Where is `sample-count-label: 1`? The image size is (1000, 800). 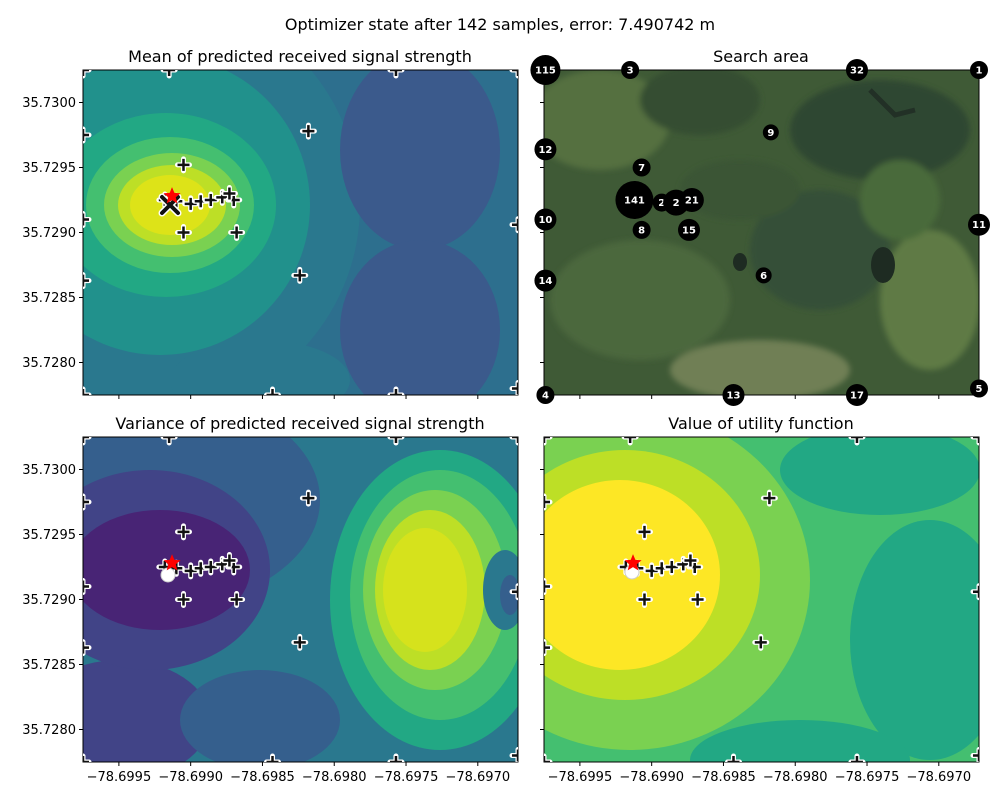
sample-count-label: 1 is located at coordinates (979, 71).